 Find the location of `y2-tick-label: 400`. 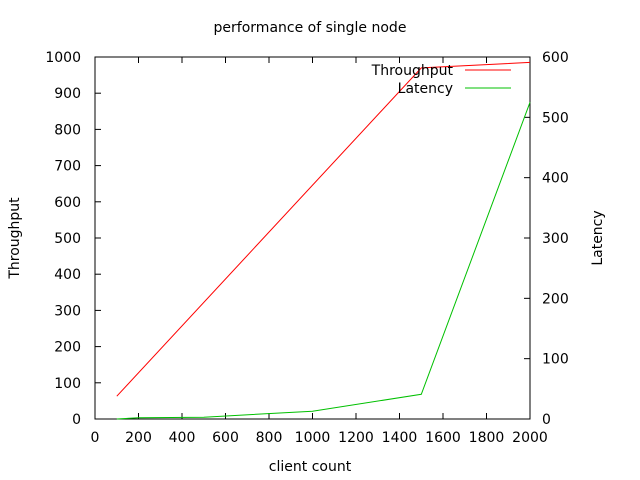

y2-tick-label: 400 is located at coordinates (555, 179).